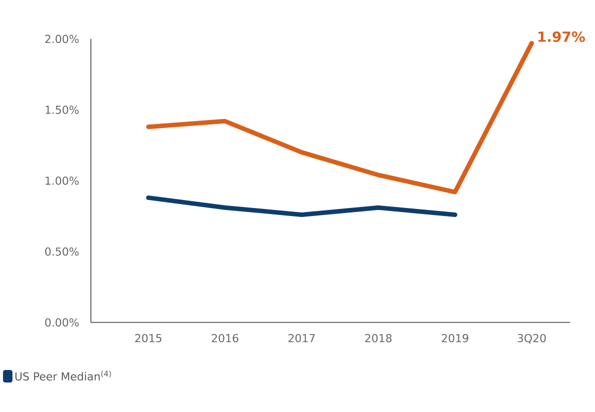 This screenshot has width=595, height=412. I want to click on x-tick-label: 2017, so click(301, 338).